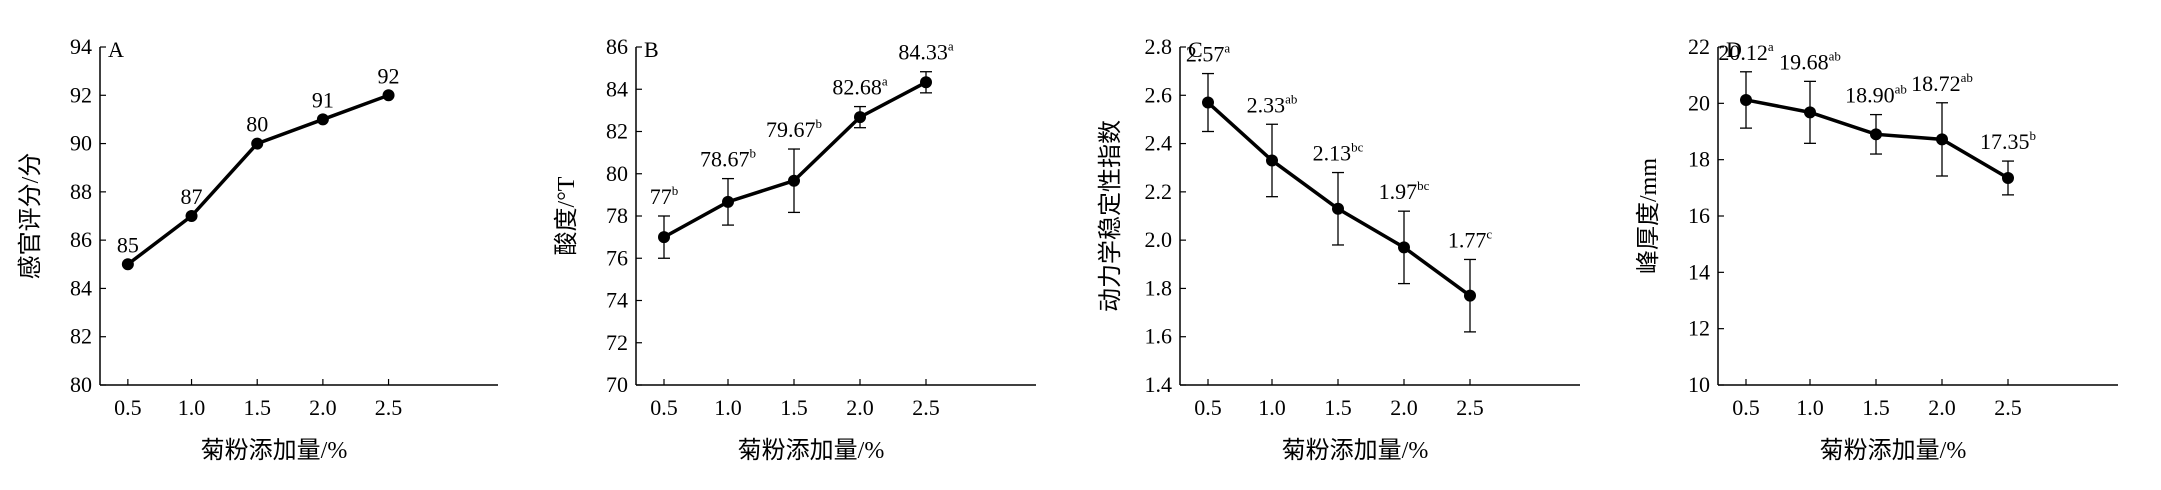 The width and height of the screenshot is (2161, 490). Describe the element at coordinates (1208, 54) in the screenshot. I see `data-label: 2.57a` at that location.